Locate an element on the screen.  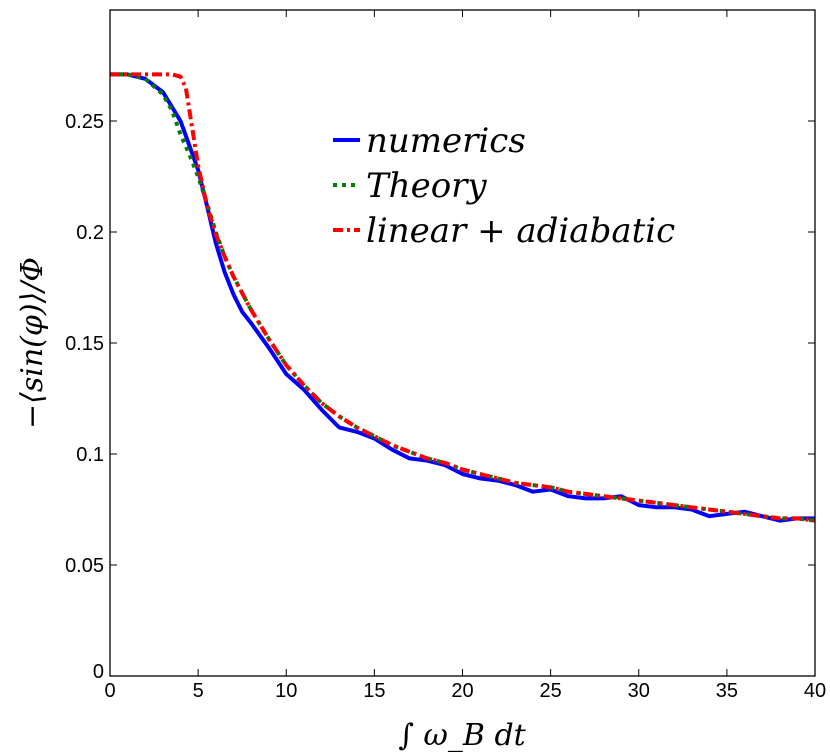
x-axis-title: ∫ ω_B dt is located at coordinates (462, 735).